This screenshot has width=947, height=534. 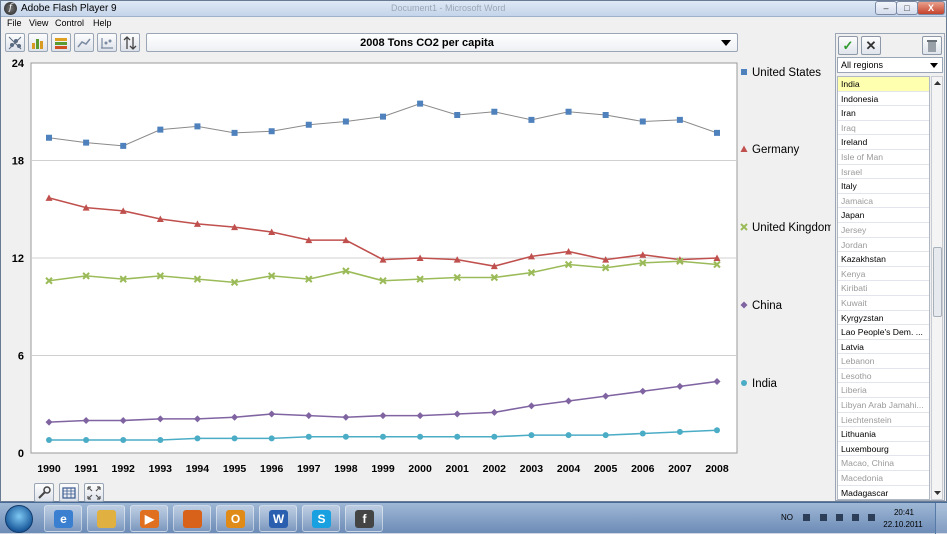 I want to click on scrollbar-thumb, so click(x=937, y=282).